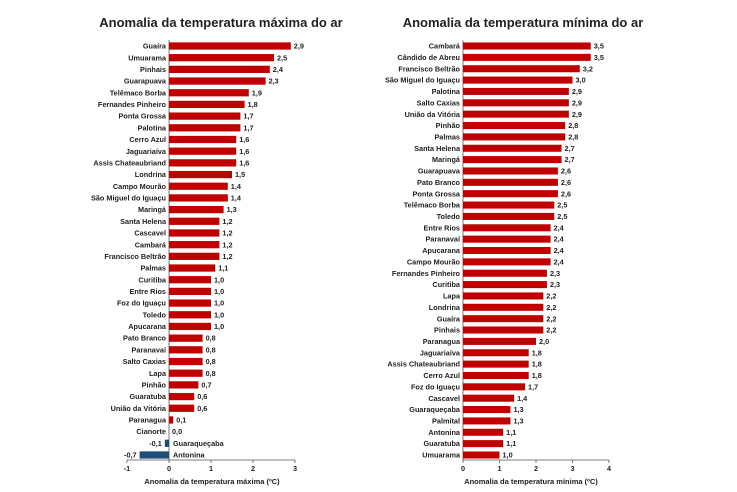  I want to click on max-category-label: Londrina, so click(151, 174).